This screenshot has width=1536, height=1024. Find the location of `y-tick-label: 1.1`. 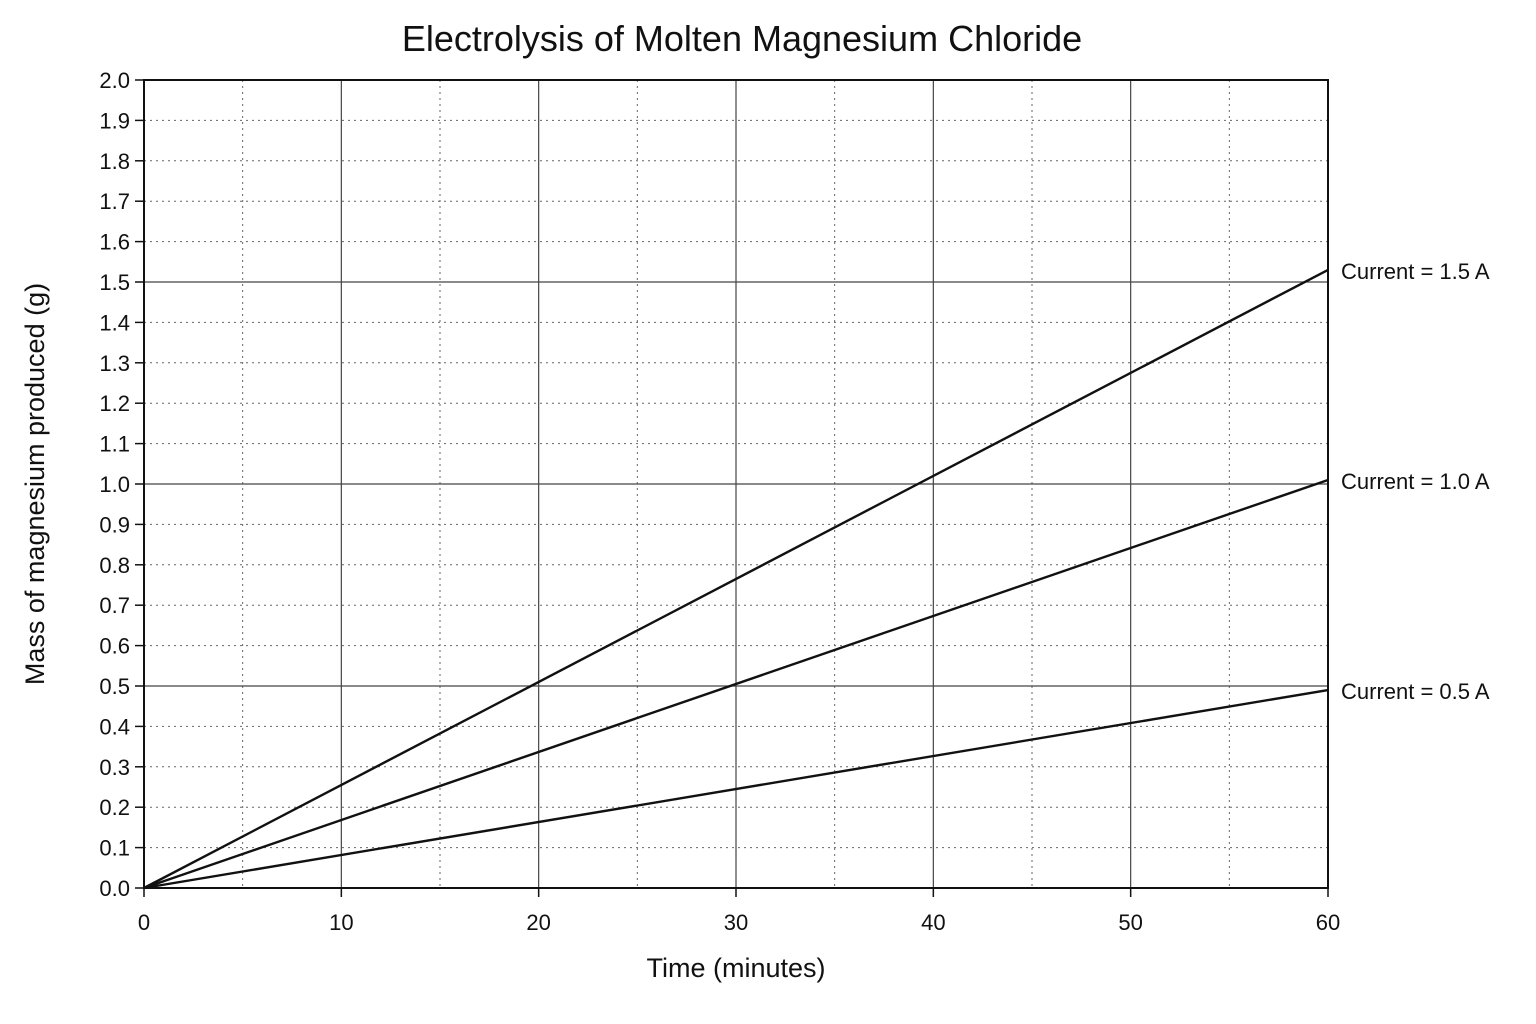

y-tick-label: 1.1 is located at coordinates (114, 444).